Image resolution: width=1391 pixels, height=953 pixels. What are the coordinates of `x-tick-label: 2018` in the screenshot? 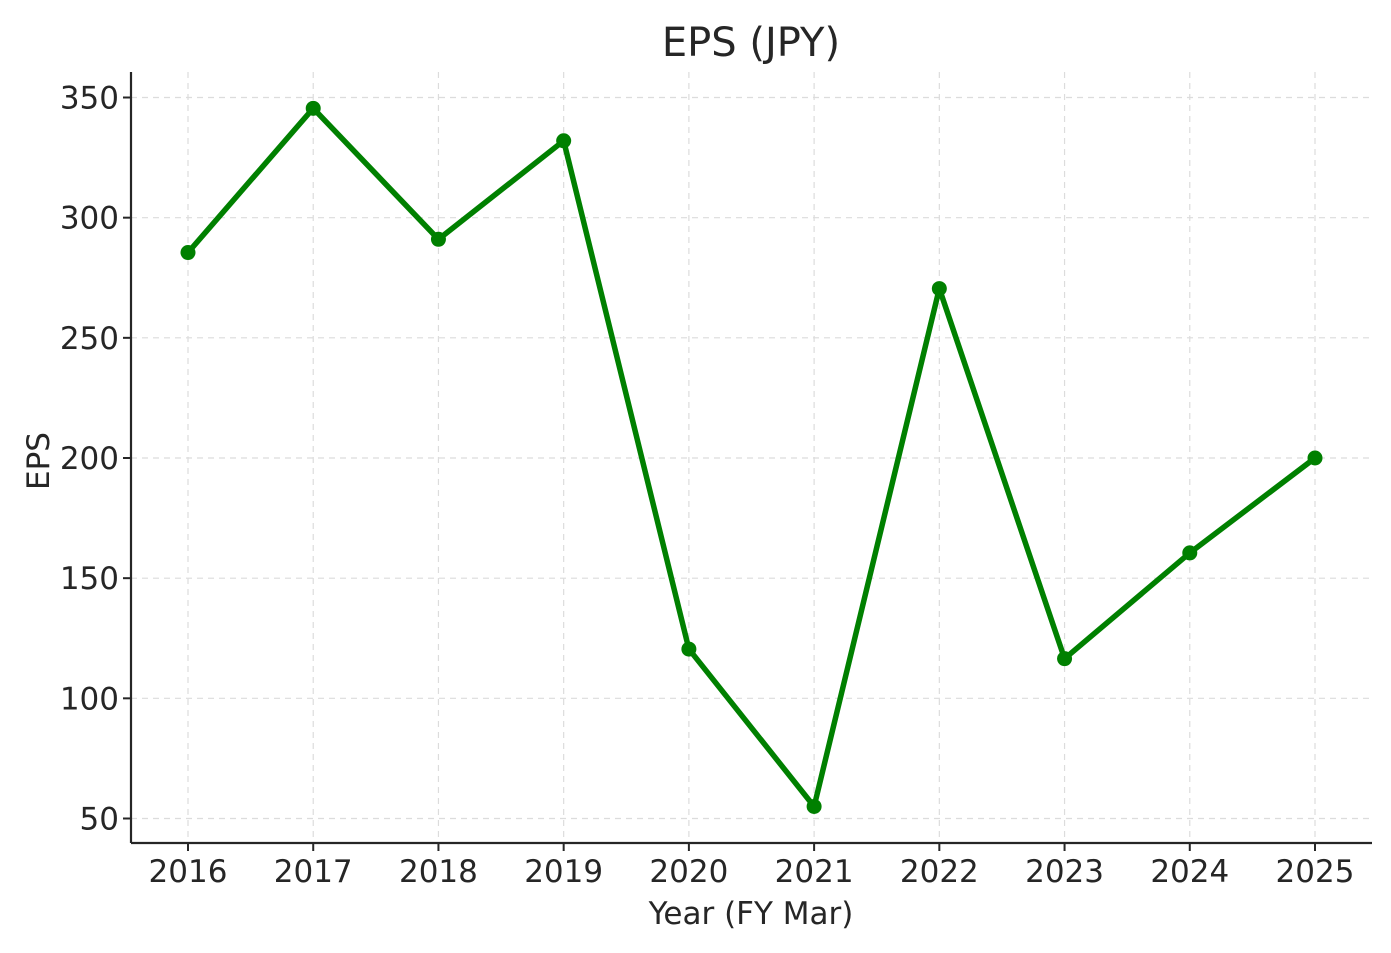 It's located at (438, 872).